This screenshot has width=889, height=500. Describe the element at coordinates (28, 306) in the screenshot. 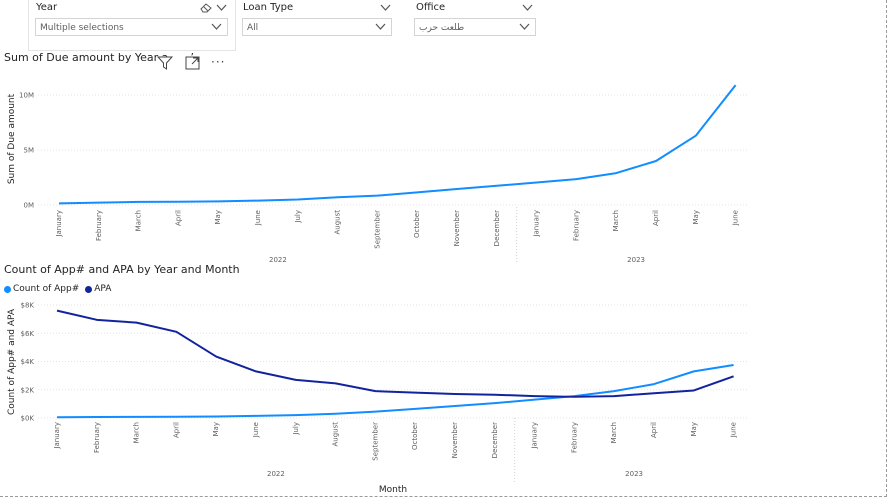

I see `y-tick-label: $8K` at that location.